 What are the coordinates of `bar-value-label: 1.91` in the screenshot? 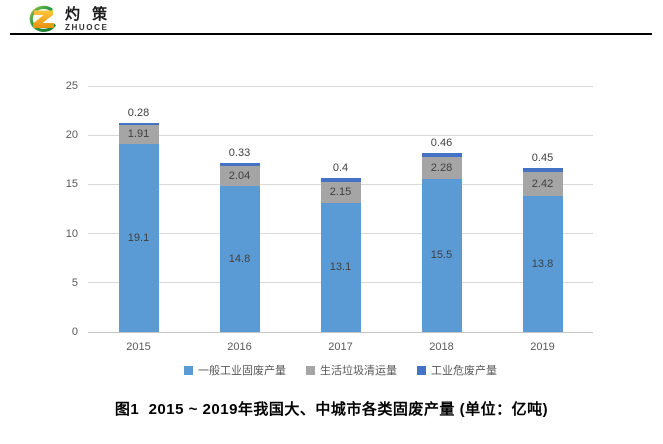 It's located at (138, 134).